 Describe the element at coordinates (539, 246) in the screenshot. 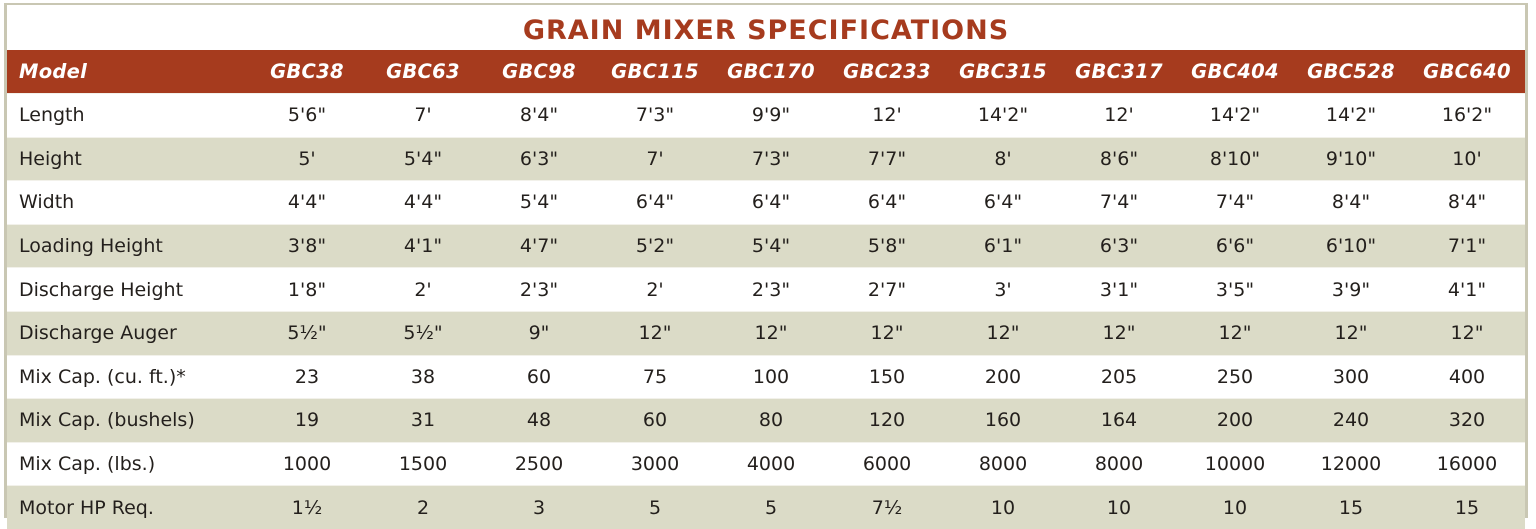

I see `table-cell: 4'7"` at that location.